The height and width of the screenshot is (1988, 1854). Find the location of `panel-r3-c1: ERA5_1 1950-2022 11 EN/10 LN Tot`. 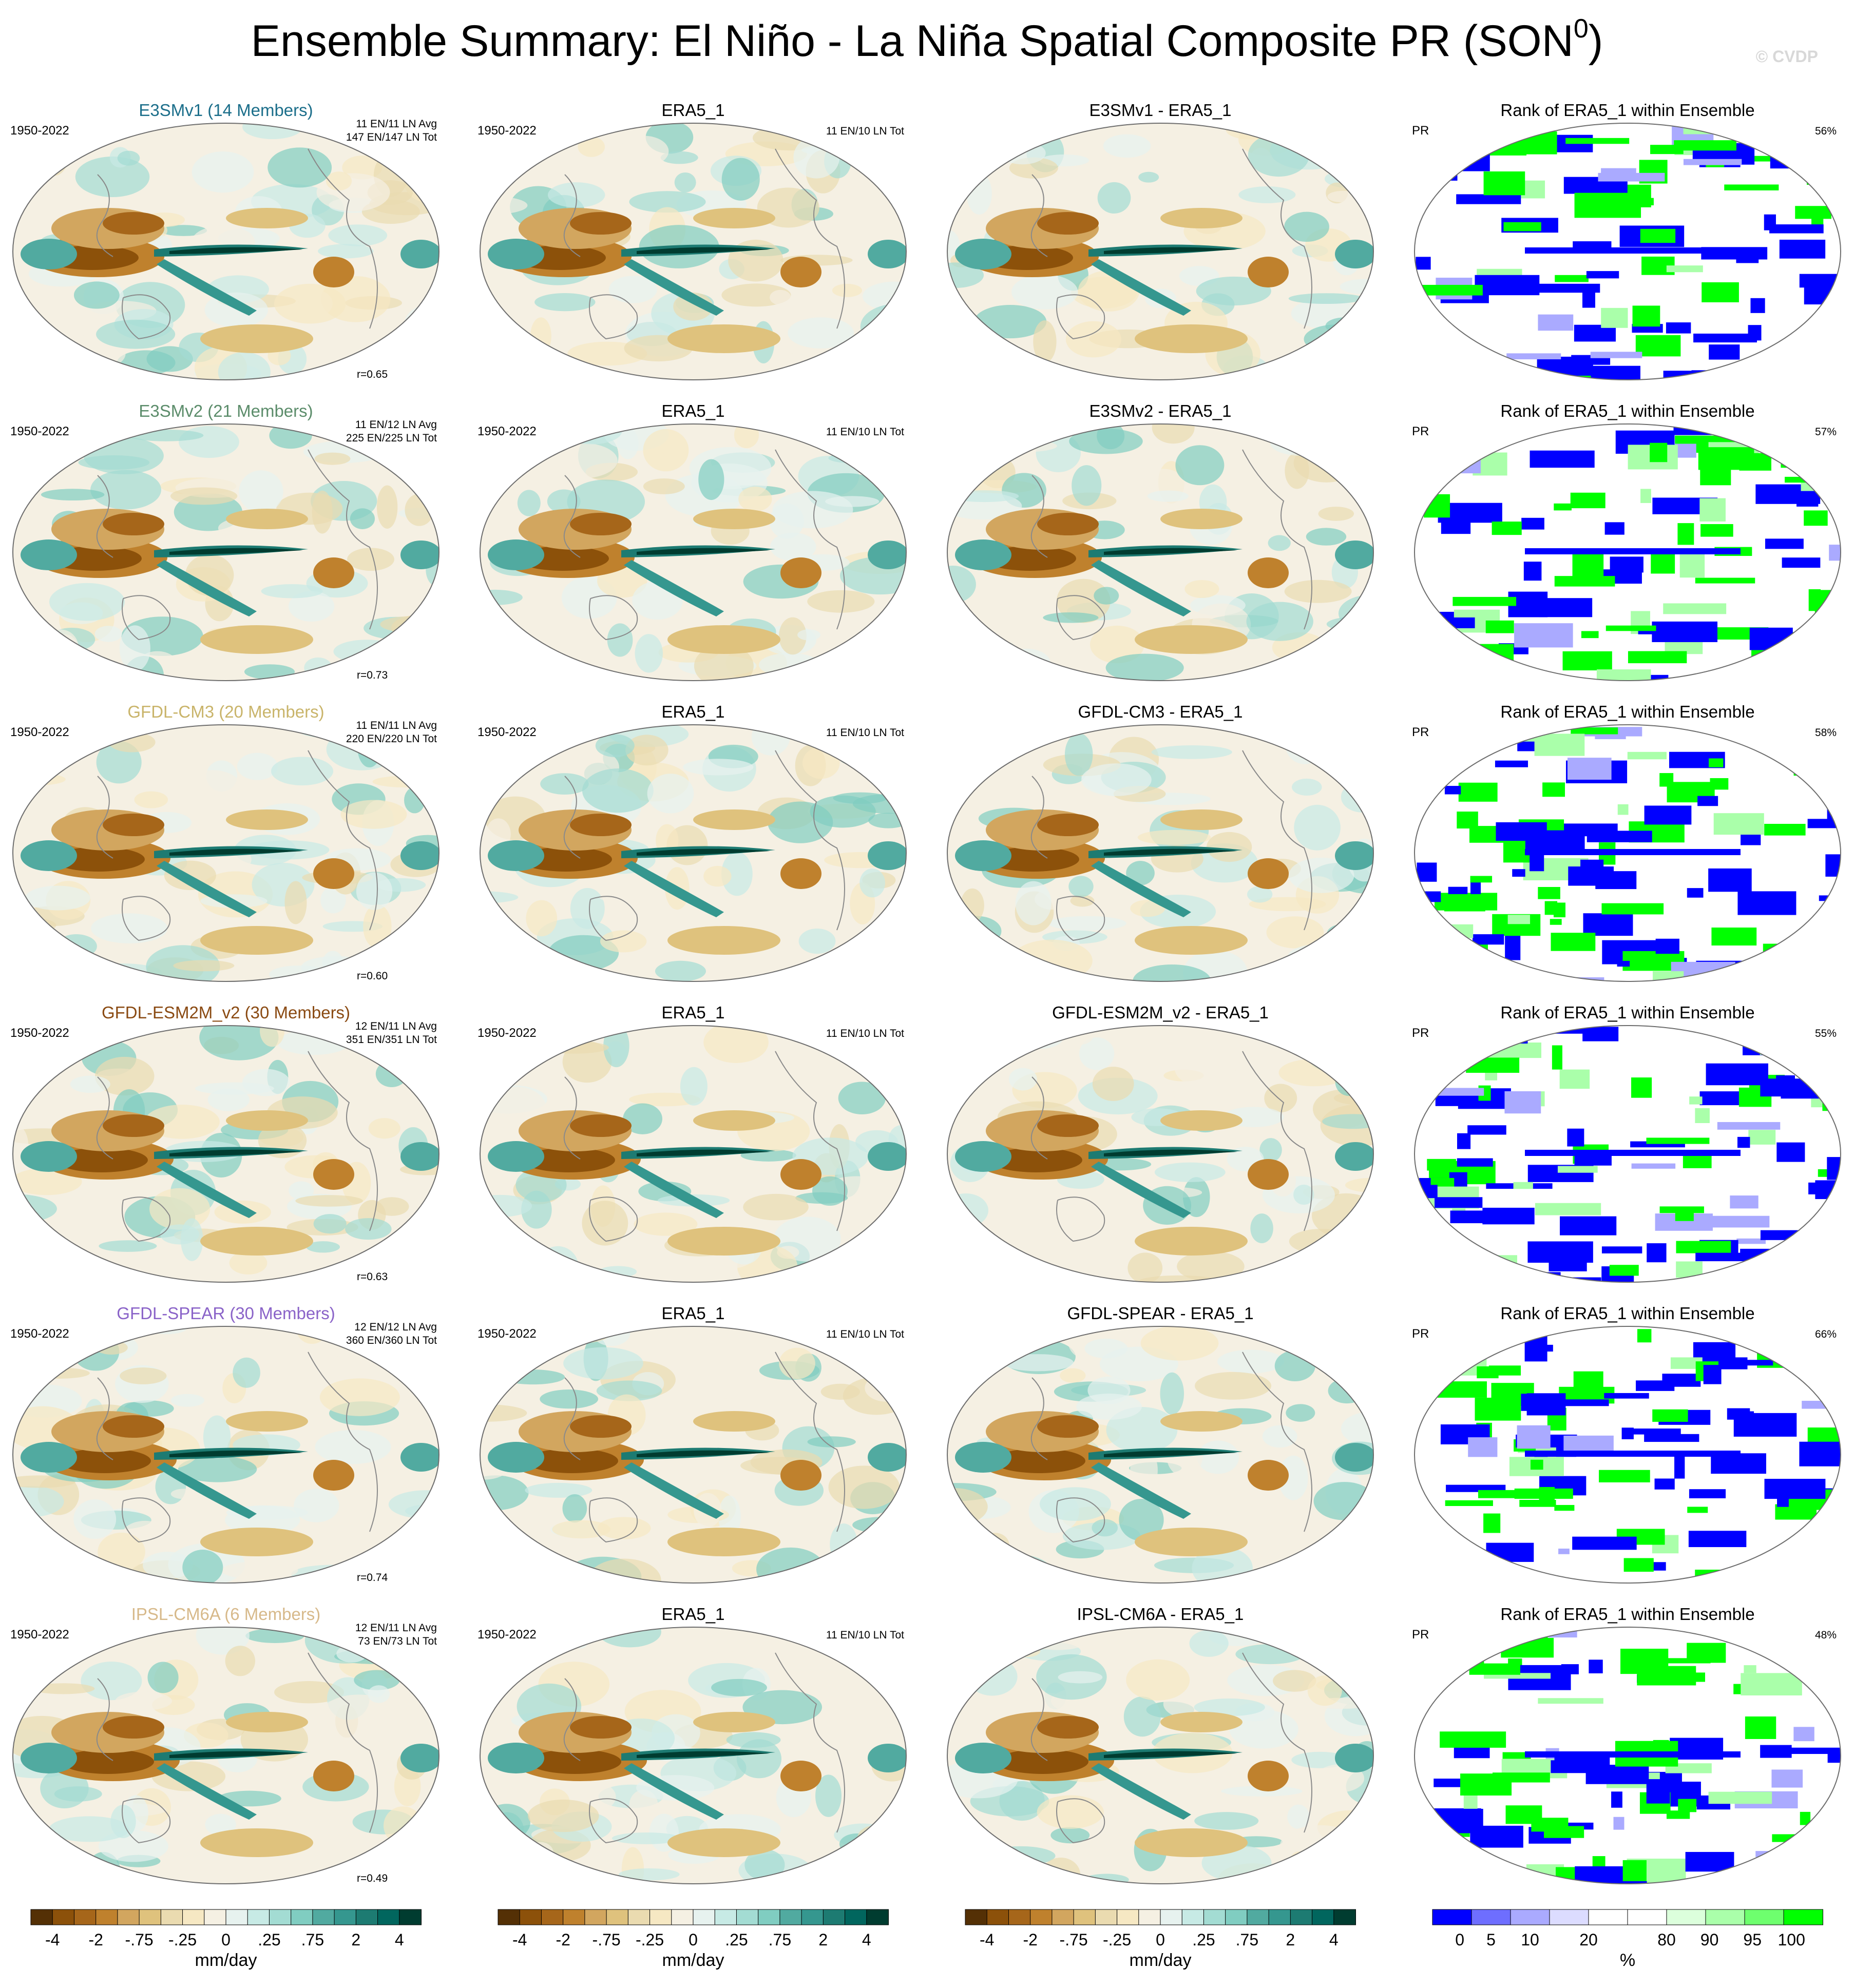

panel-r3-c1: ERA5_1 1950-2022 11 EN/10 LN Tot is located at coordinates (692, 1143).